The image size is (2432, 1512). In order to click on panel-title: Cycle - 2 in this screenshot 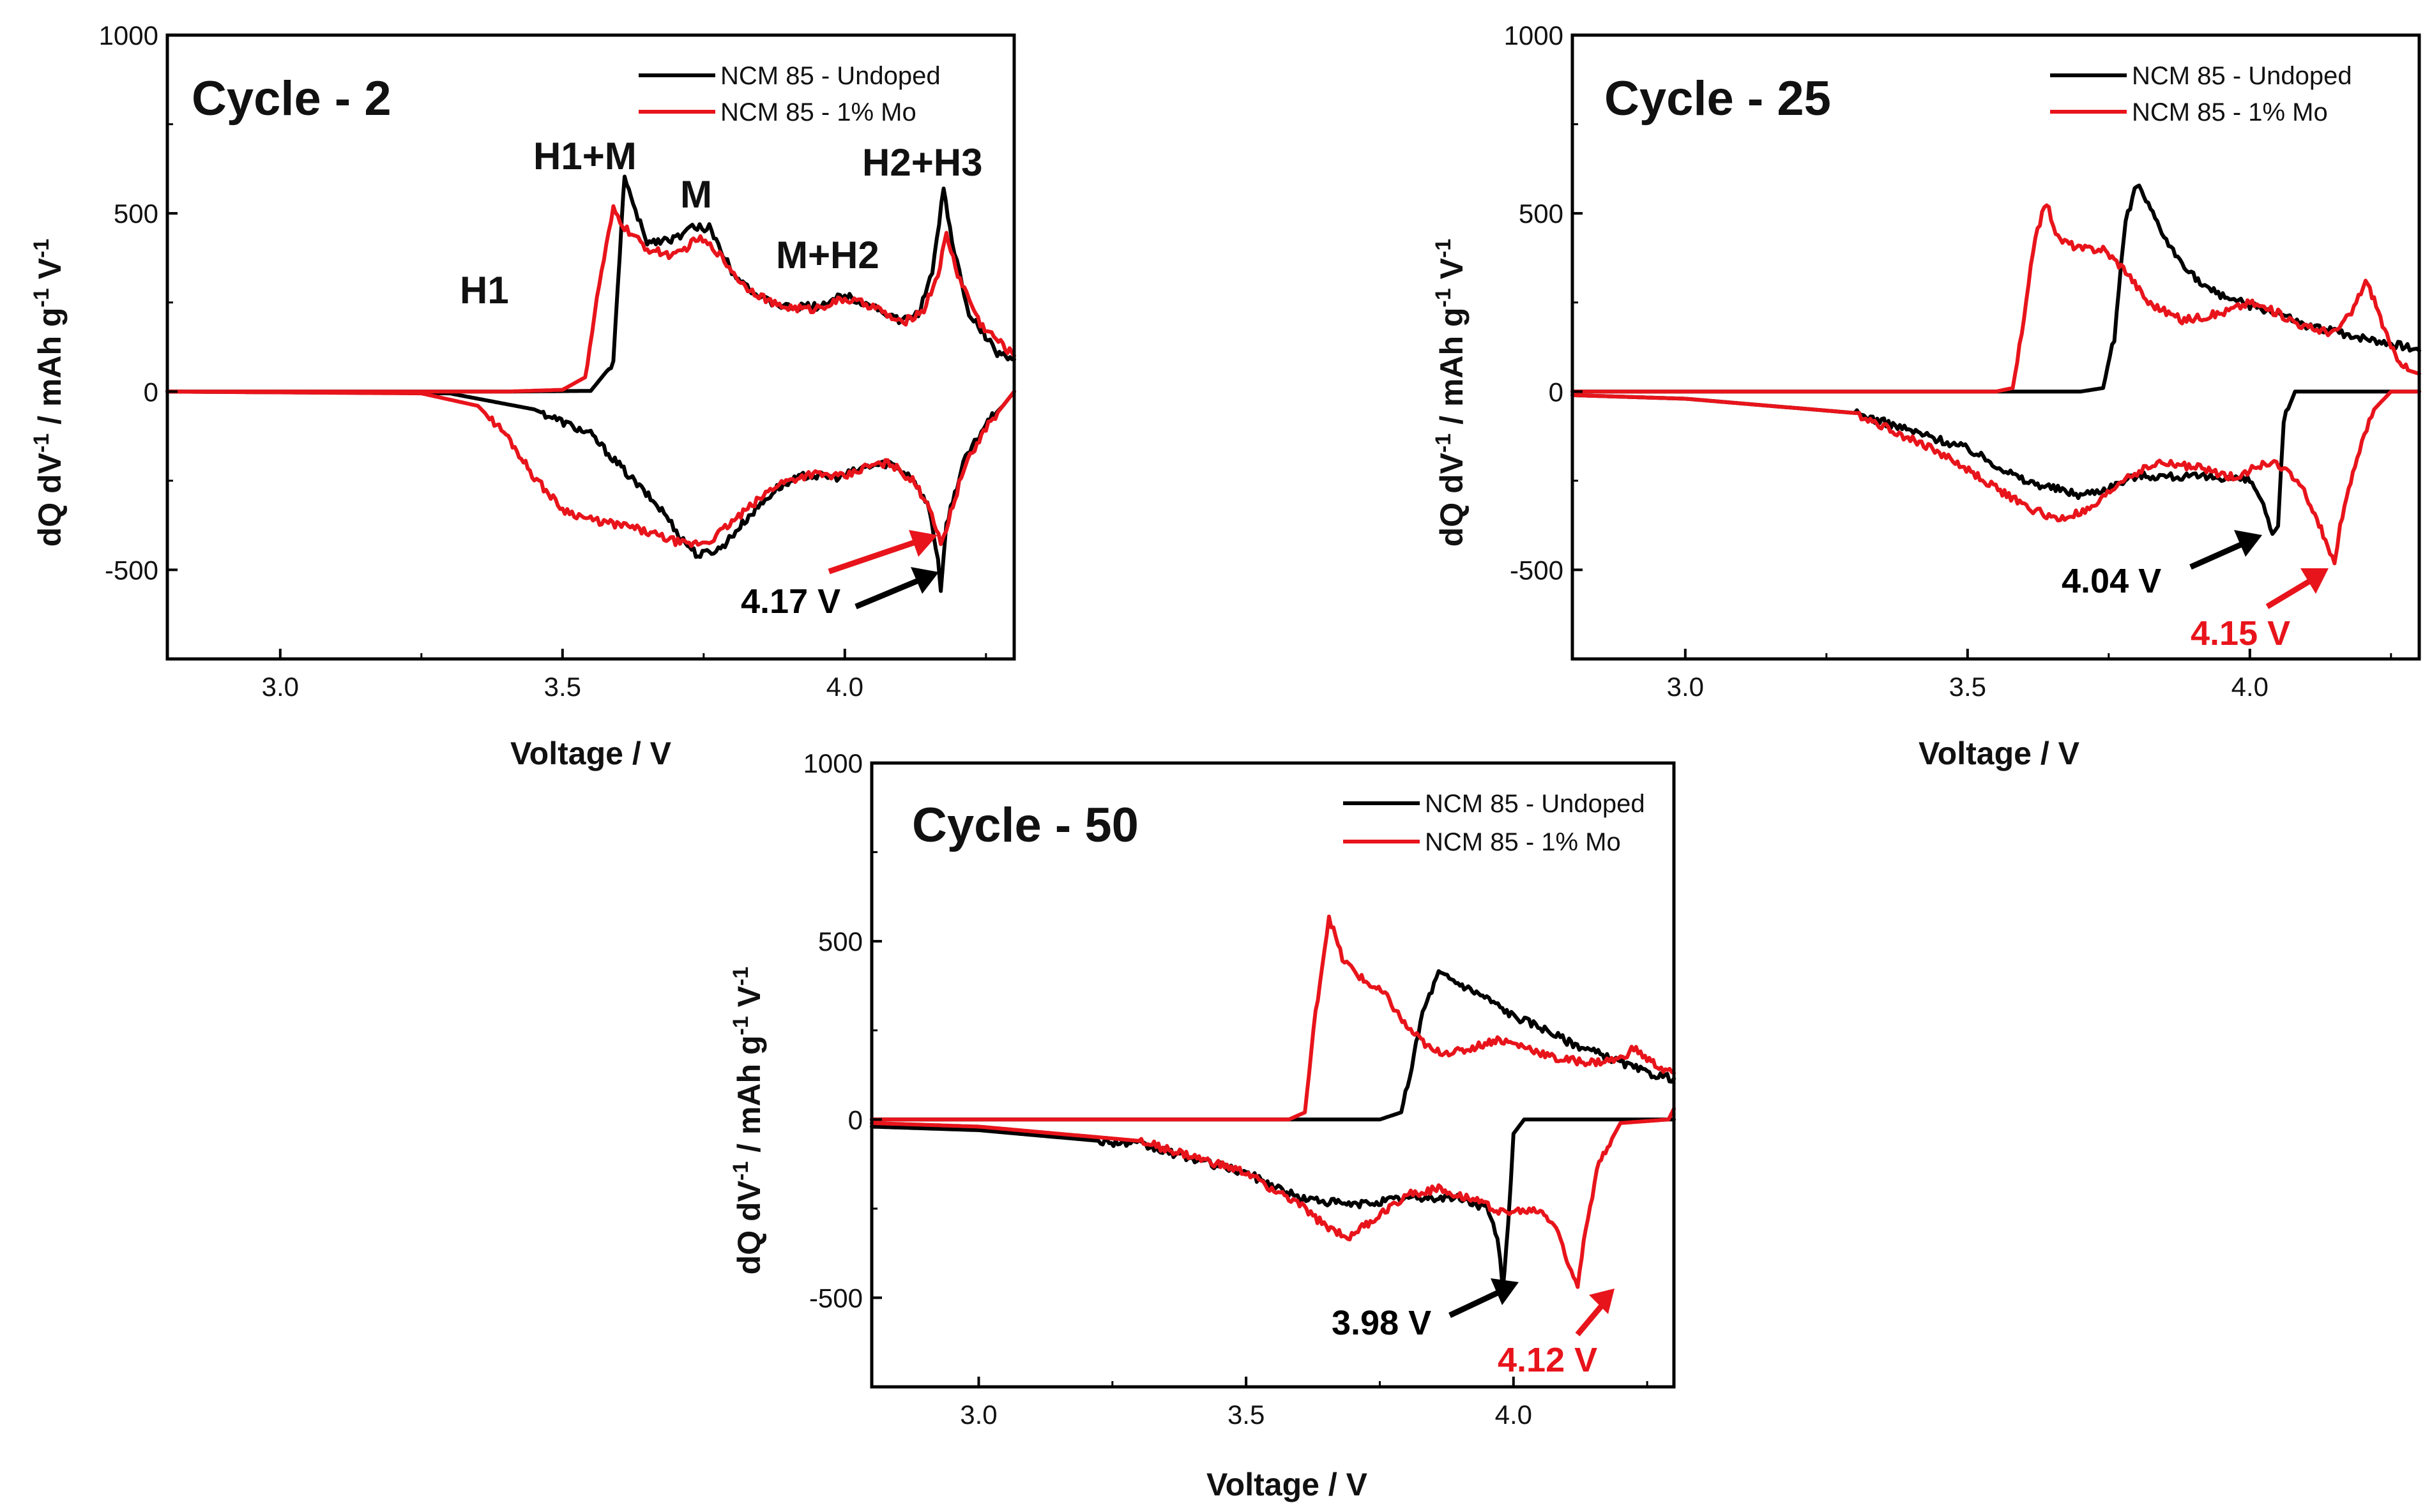, I will do `click(291, 99)`.